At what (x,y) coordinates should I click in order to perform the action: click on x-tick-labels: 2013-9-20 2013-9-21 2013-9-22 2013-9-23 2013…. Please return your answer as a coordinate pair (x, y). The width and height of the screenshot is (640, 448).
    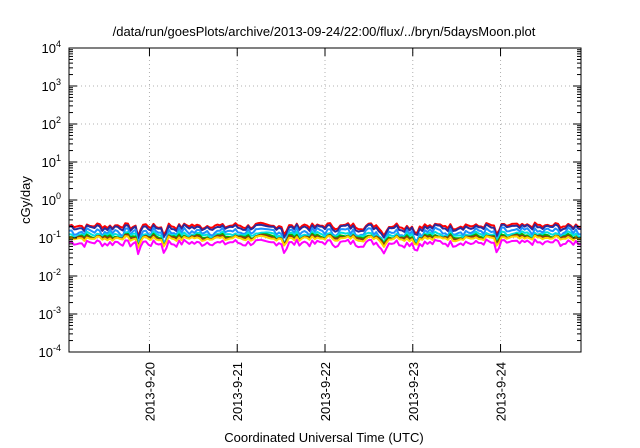
    Looking at the image, I should click on (325, 391).